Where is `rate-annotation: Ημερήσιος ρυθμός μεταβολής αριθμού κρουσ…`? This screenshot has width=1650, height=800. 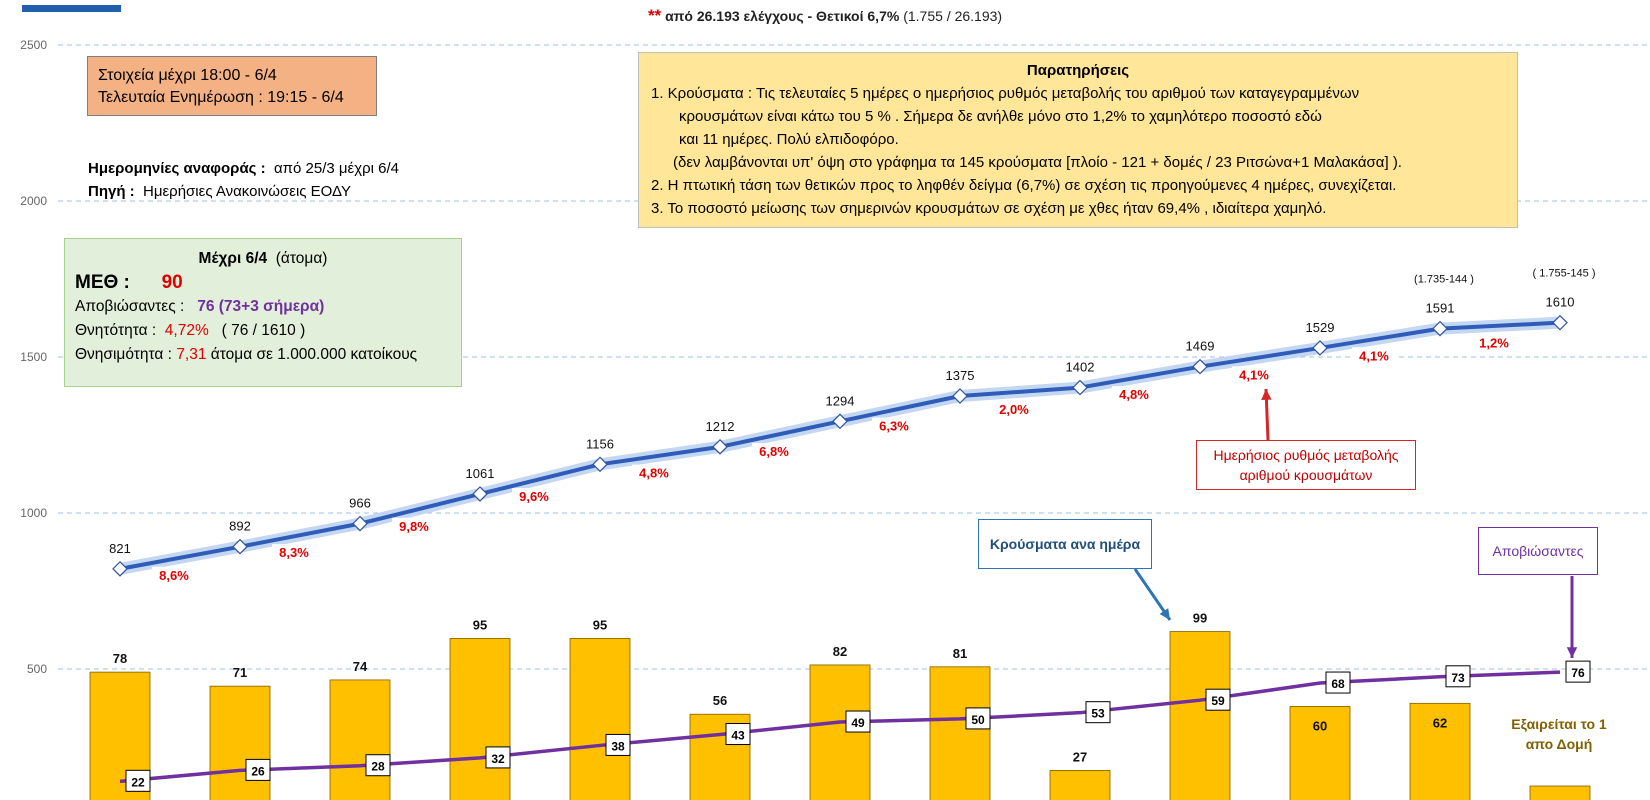
rate-annotation: Ημερήσιος ρυθμός μεταβολής αριθμού κρουσ… is located at coordinates (1306, 465).